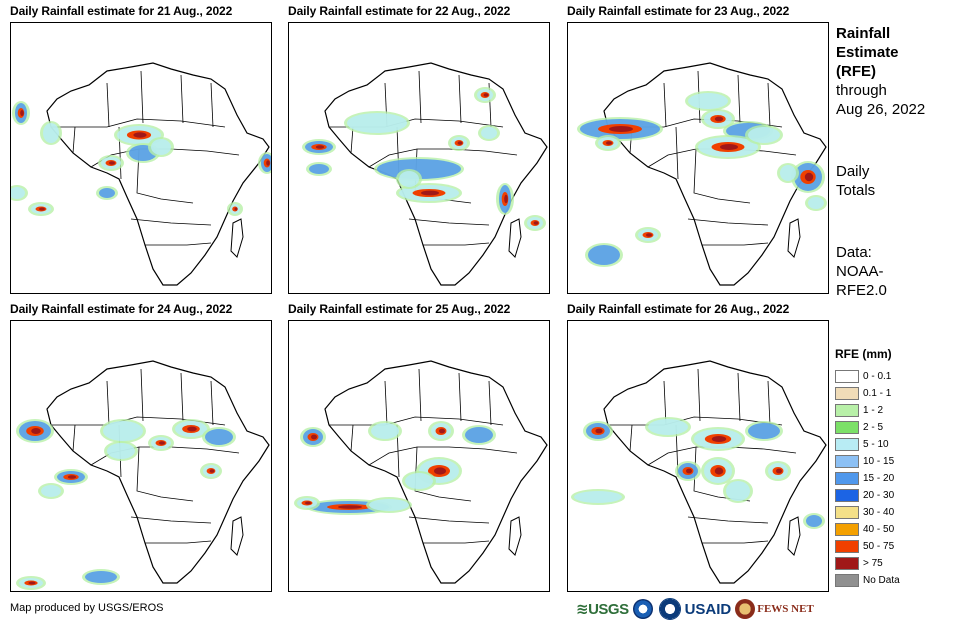 This screenshot has height=626, width=967. I want to click on legend-label: 40 - 50, so click(879, 529).